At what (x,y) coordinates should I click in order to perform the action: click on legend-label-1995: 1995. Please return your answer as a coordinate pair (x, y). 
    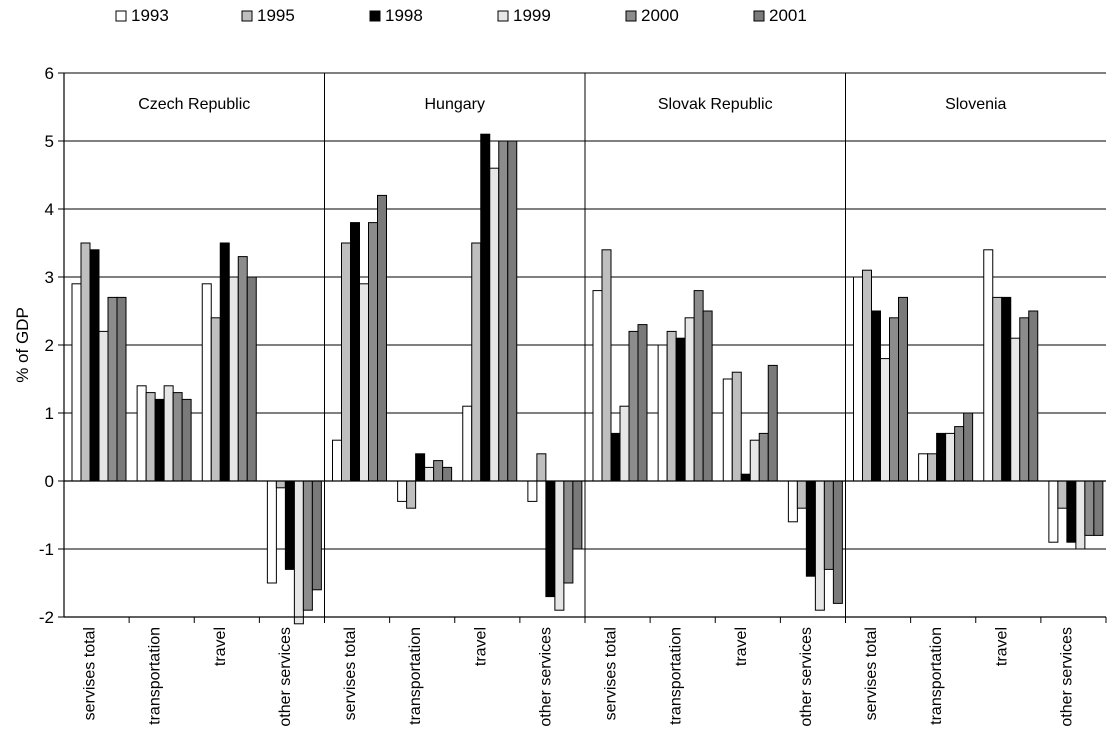
    Looking at the image, I should click on (276, 15).